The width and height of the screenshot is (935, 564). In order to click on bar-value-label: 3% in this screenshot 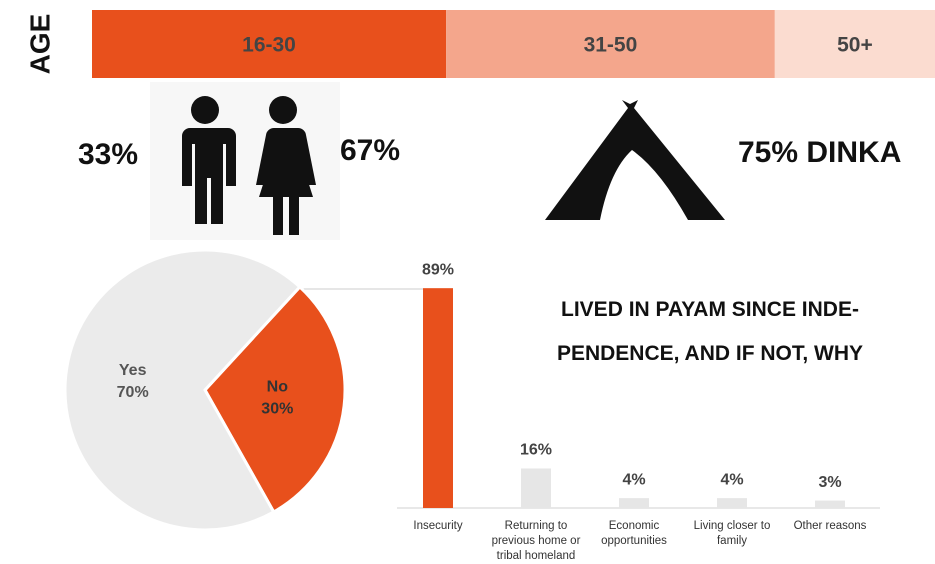, I will do `click(829, 482)`.